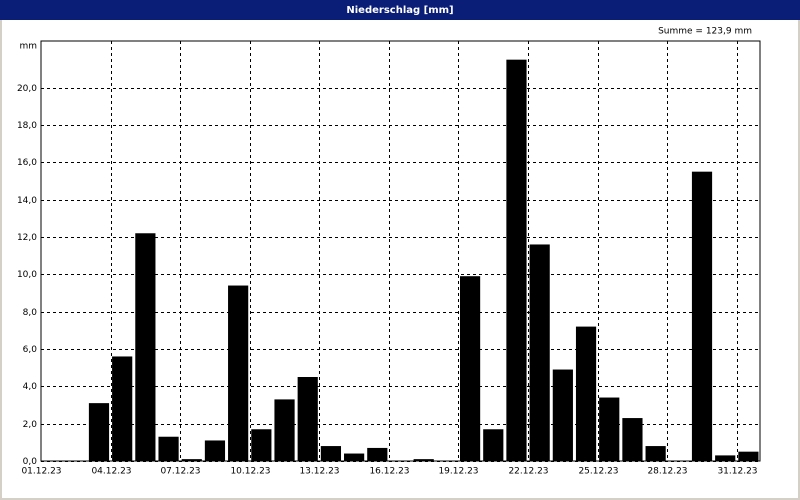  What do you see at coordinates (528, 472) in the screenshot?
I see `x-tick-label: 22.12.23` at bounding box center [528, 472].